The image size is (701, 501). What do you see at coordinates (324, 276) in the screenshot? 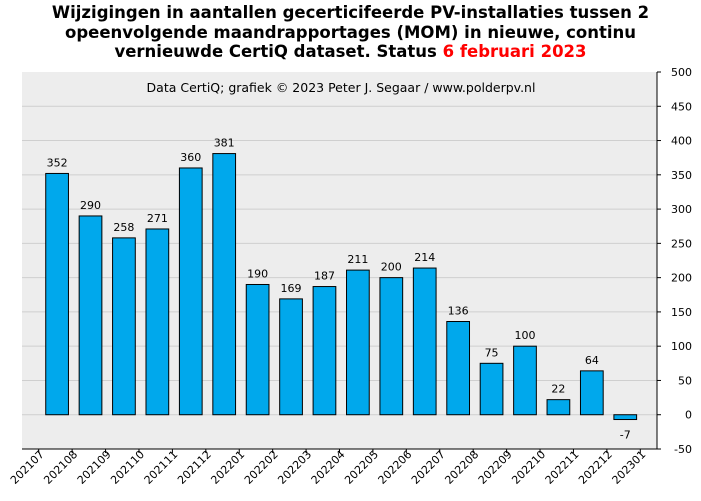
I see `data-label: 187` at bounding box center [324, 276].